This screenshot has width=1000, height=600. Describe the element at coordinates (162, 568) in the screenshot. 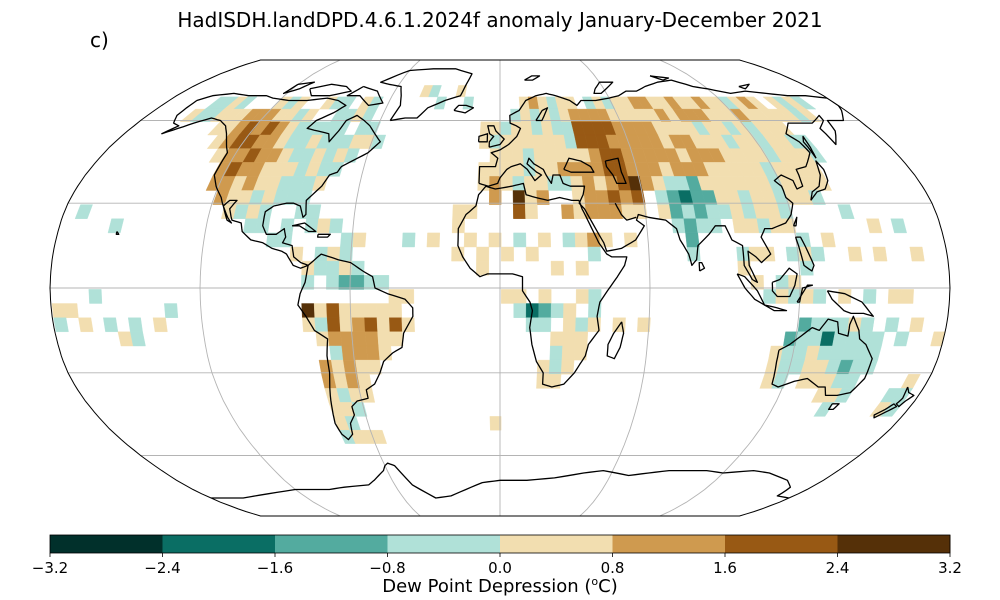

I see `colorbar-tick-label: −2.4` at that location.